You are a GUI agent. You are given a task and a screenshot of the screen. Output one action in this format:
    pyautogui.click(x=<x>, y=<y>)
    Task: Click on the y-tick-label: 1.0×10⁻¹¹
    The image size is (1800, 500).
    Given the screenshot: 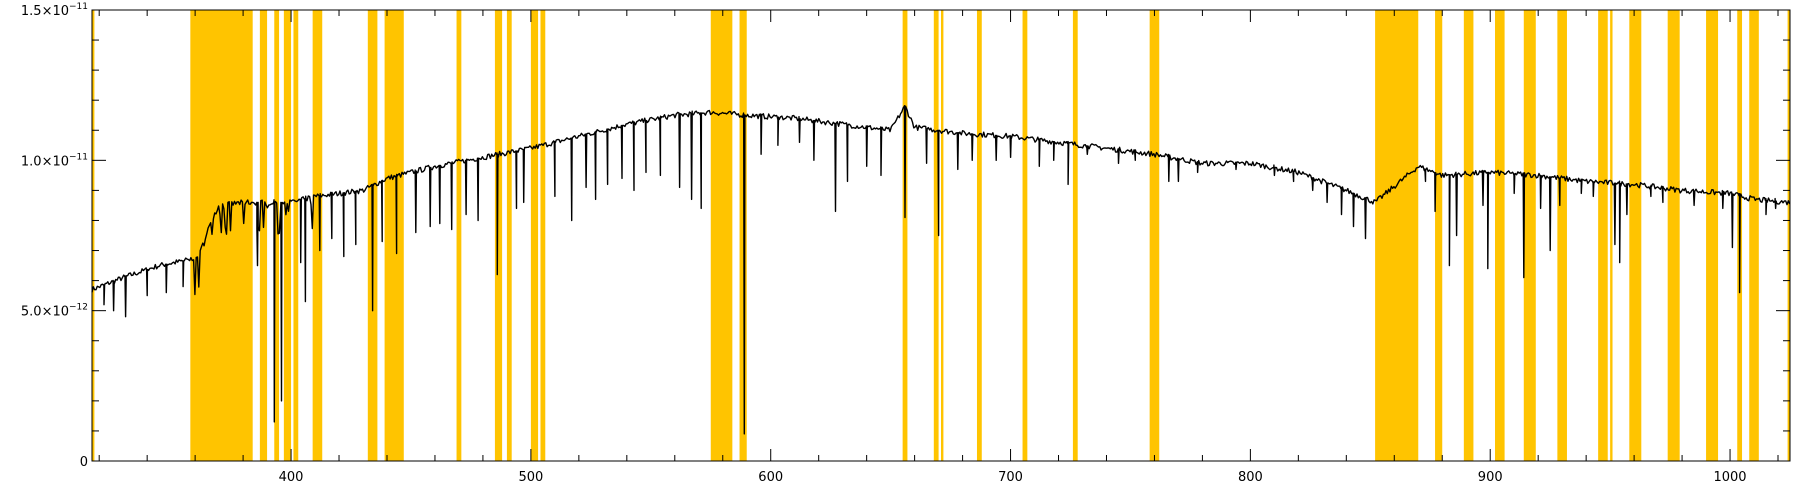 What is the action you would take?
    pyautogui.click(x=54, y=160)
    